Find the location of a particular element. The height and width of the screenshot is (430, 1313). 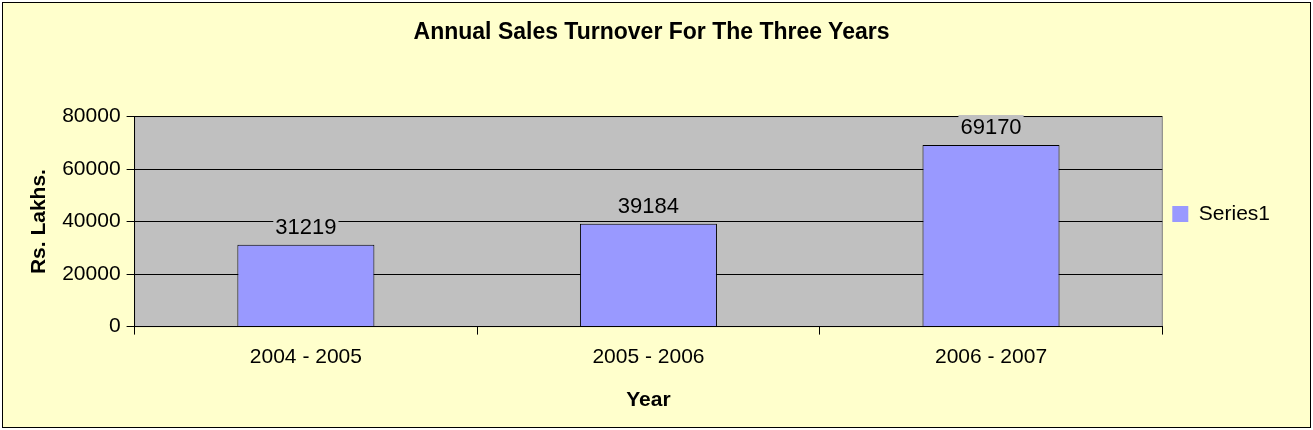

x-tick-label: 2005 - 2006 is located at coordinates (648, 355).